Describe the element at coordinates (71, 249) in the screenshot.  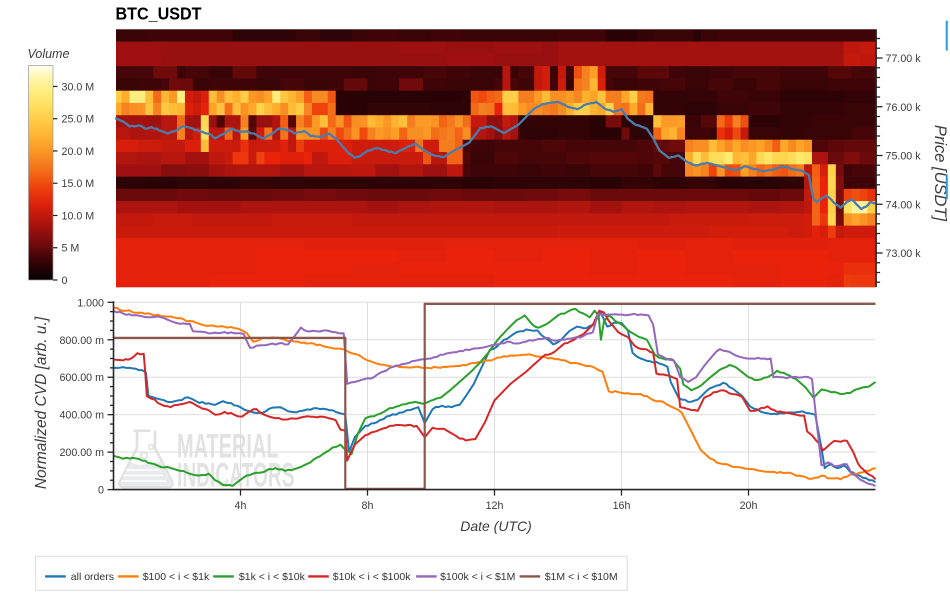
I see `svg-text: 5 M` at that location.